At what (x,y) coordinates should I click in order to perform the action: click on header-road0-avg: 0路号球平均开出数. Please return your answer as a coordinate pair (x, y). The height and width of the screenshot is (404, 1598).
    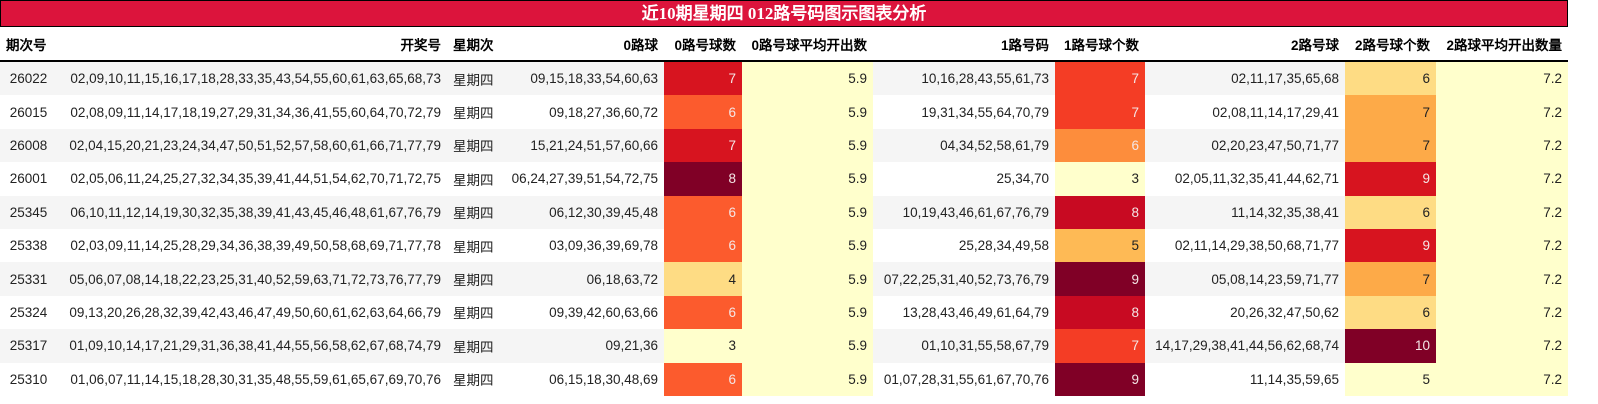
    Looking at the image, I should click on (807, 44).